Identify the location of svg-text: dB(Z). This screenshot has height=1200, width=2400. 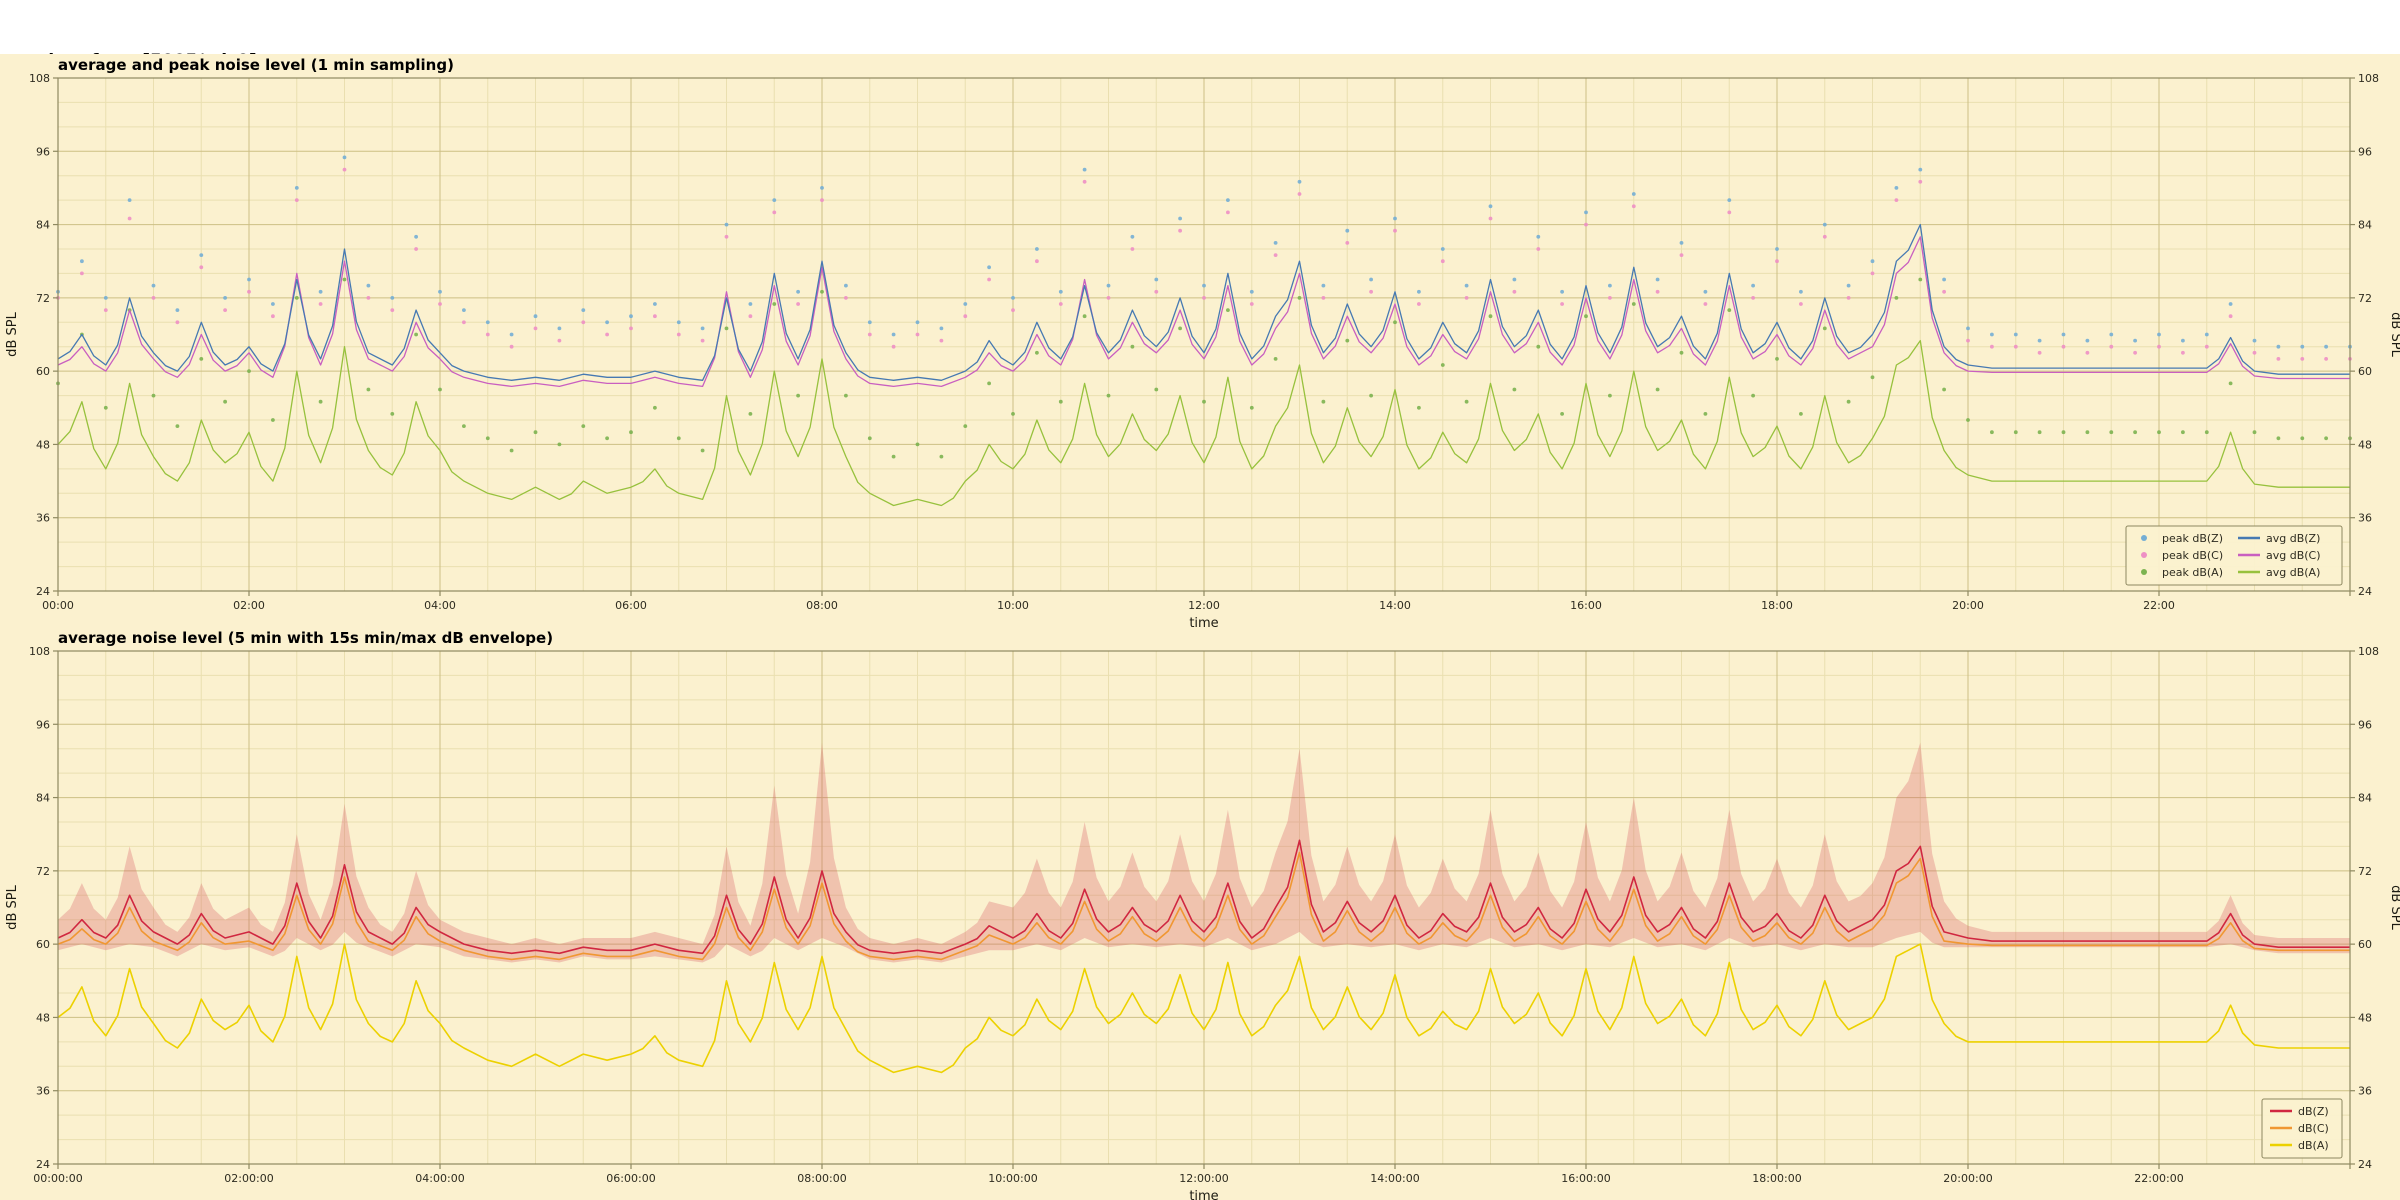
(2313, 1111).